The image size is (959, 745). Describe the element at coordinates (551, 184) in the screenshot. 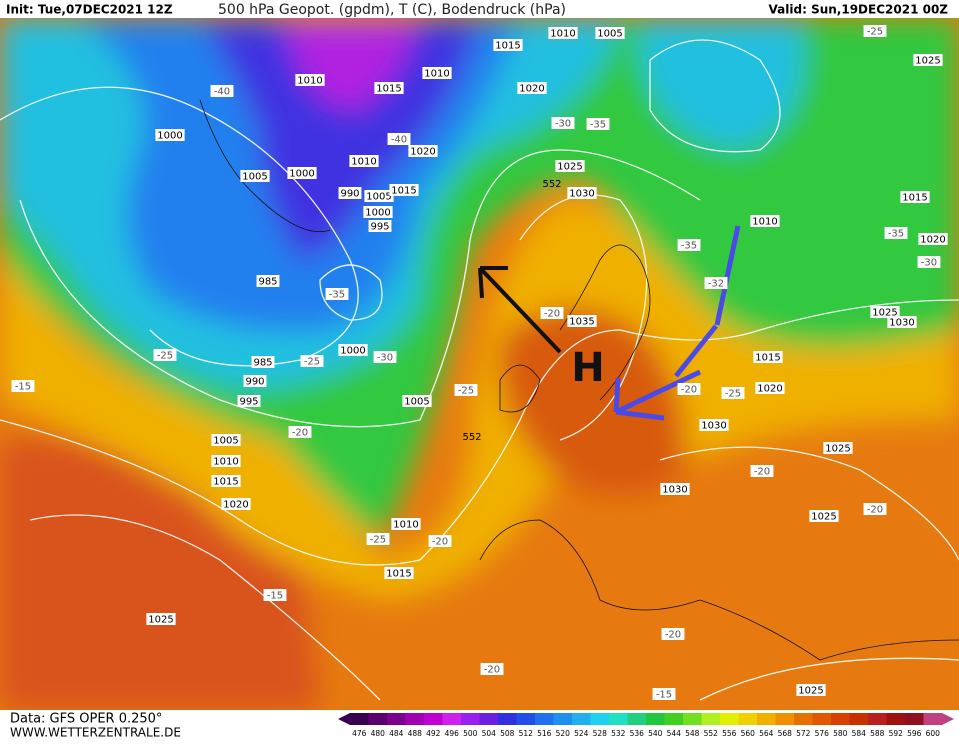

I see `geopotential-label: 552` at that location.